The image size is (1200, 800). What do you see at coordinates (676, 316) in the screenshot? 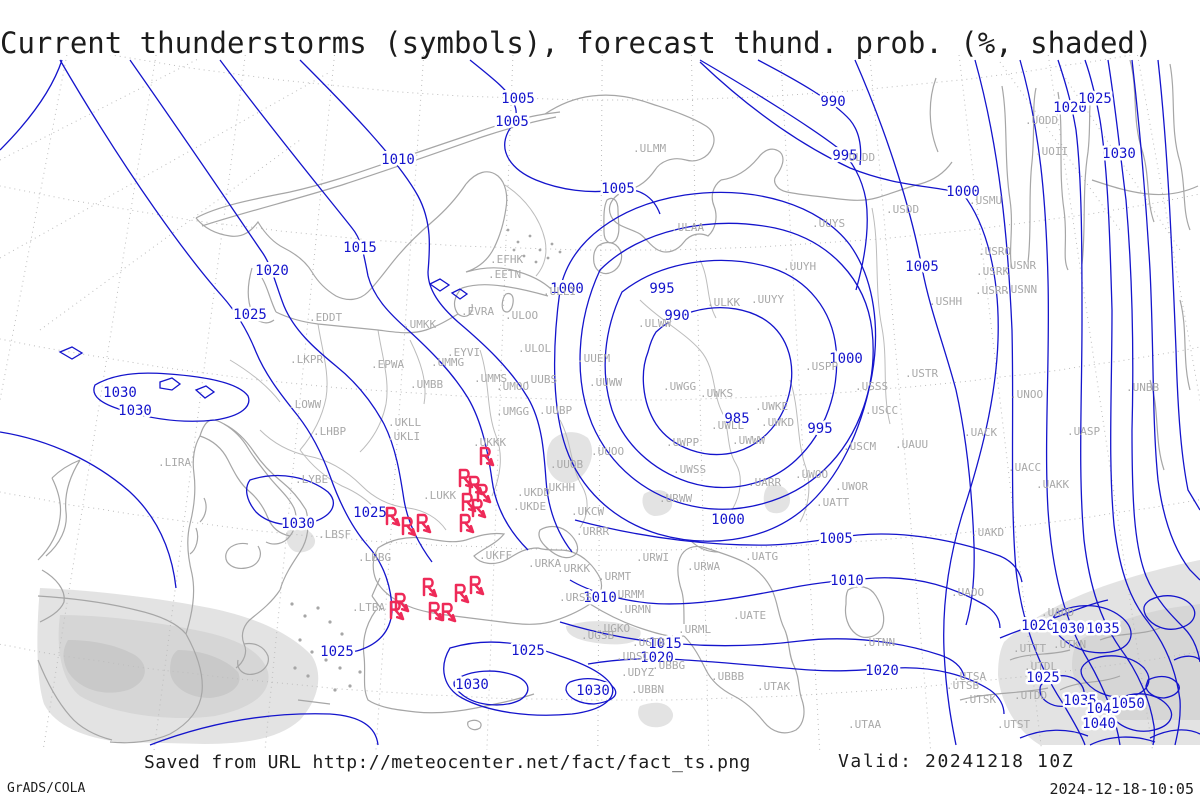
I see `isobar-label: 990` at bounding box center [676, 316].